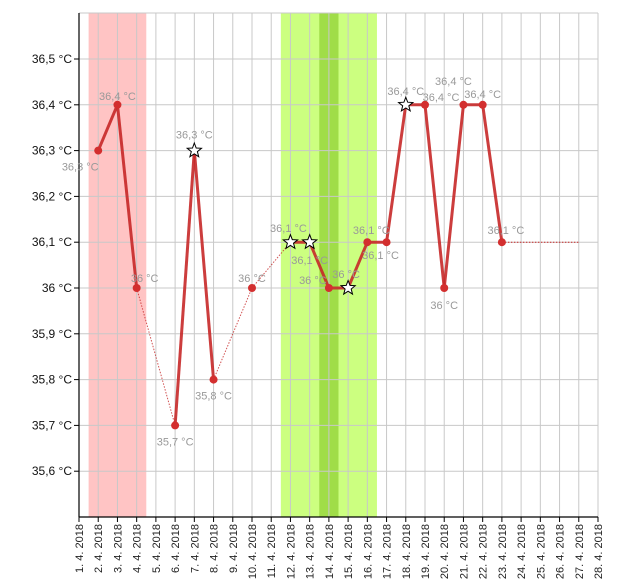  I want to click on x-tick-label: 22. 4. 2018, so click(484, 551).